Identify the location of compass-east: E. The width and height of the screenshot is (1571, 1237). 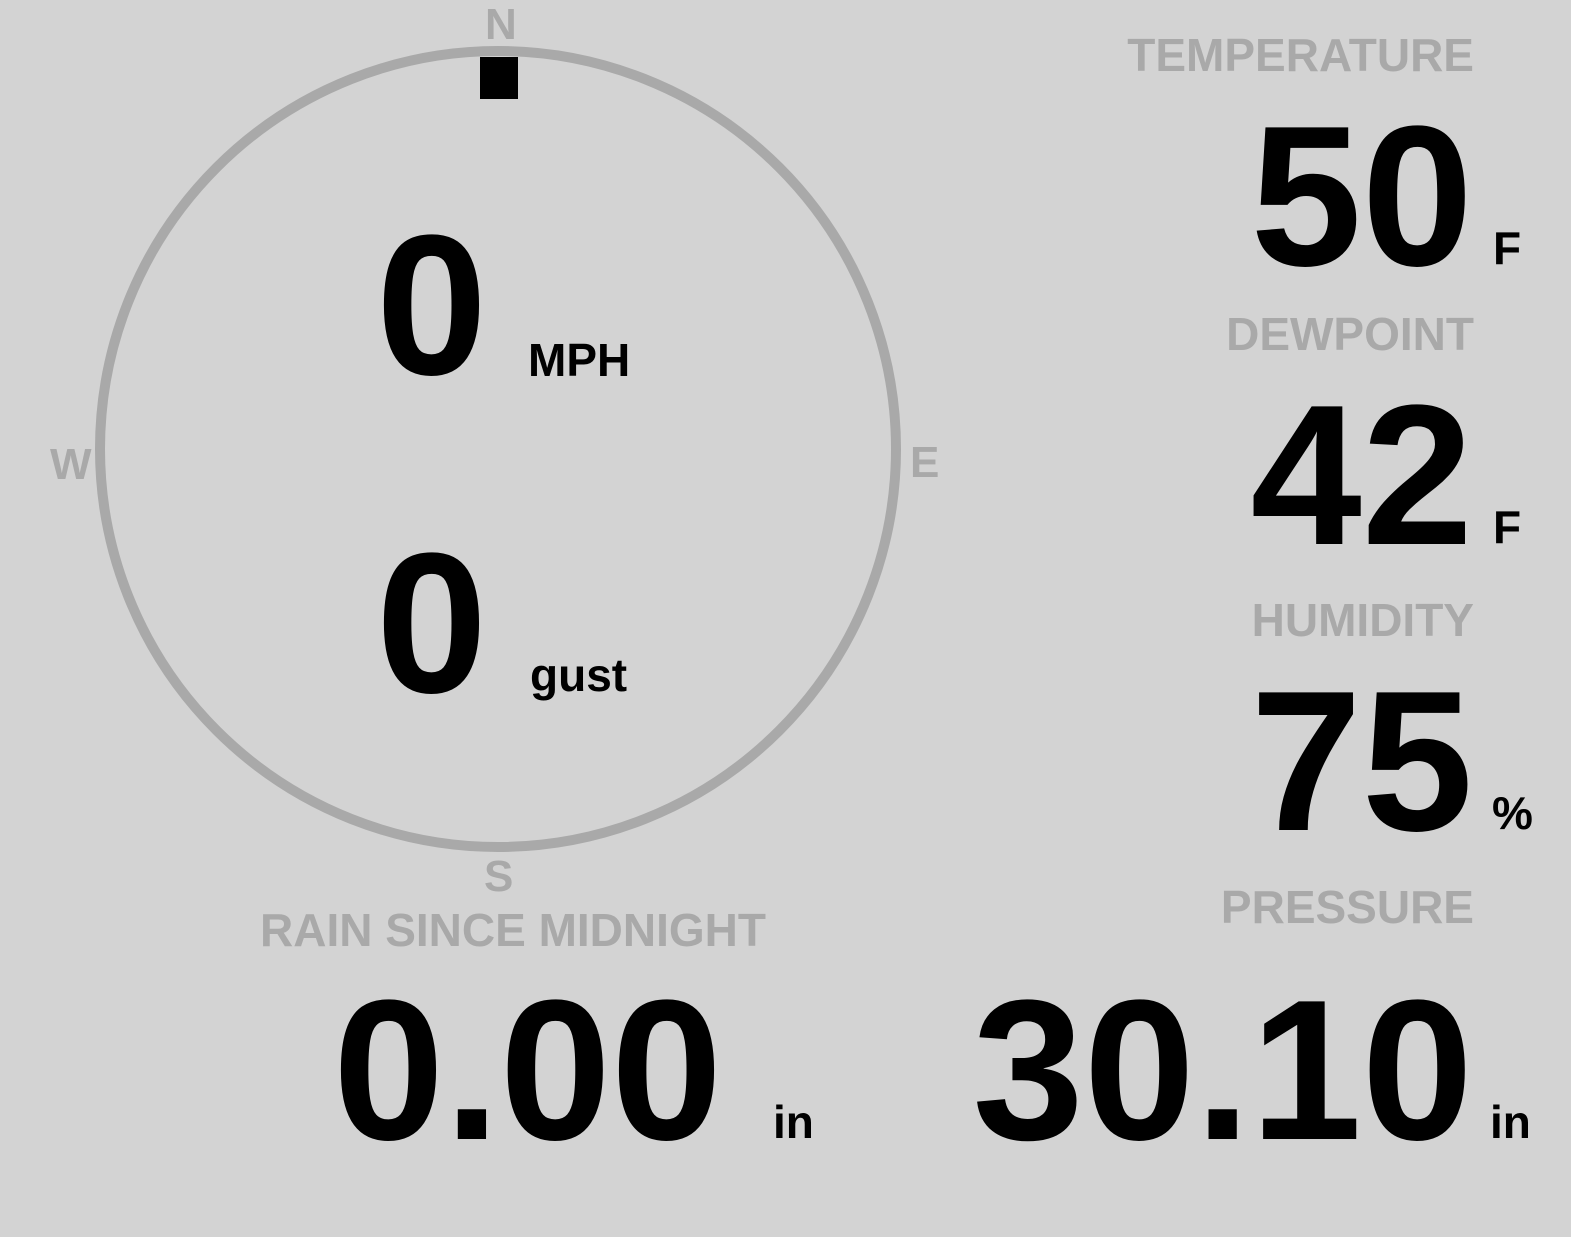
(925, 462).